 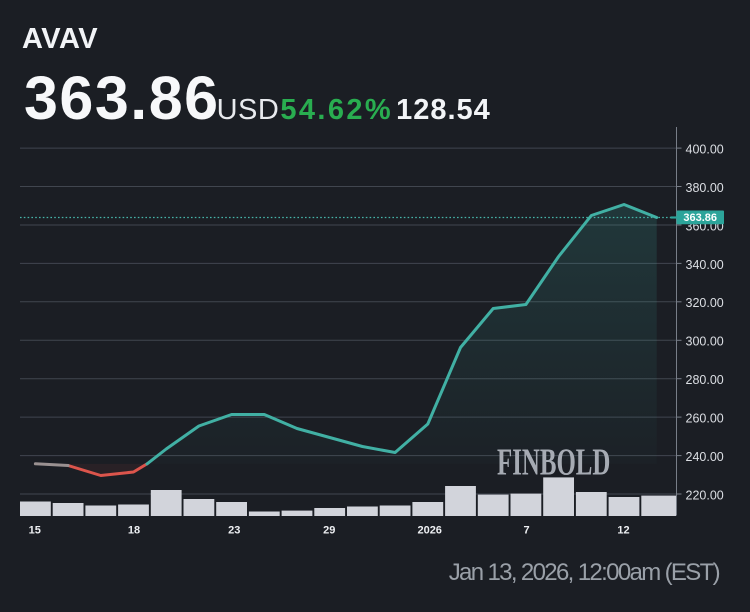 I want to click on svg-text: 7, so click(x=526, y=530).